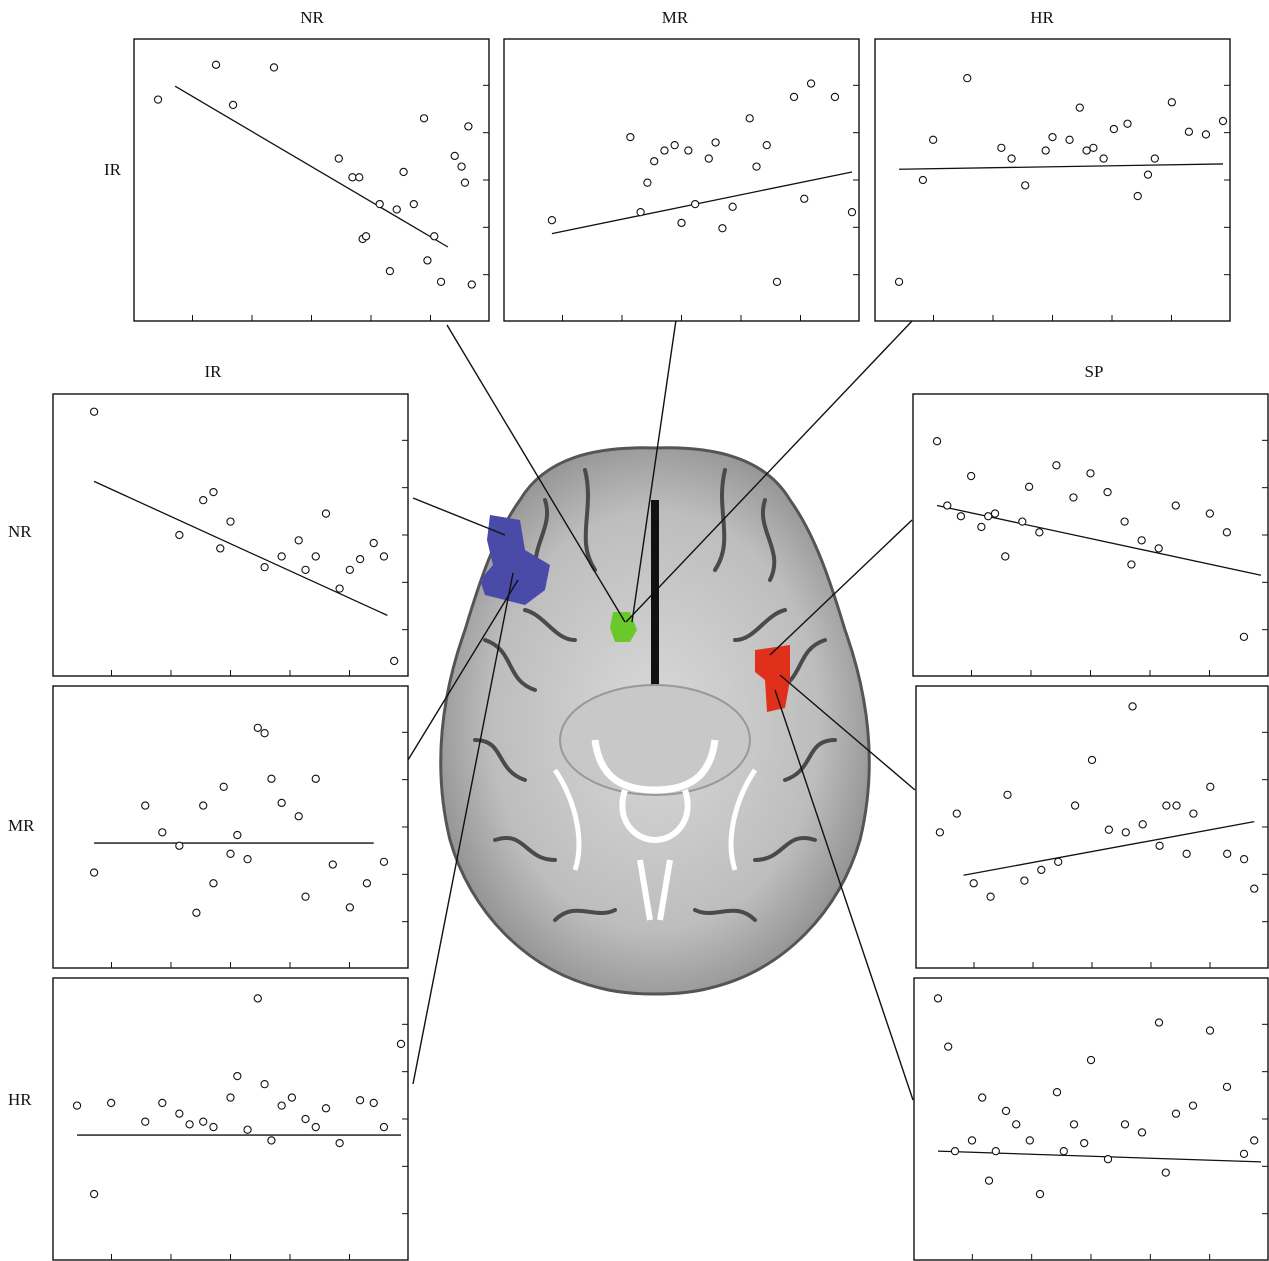 The height and width of the screenshot is (1261, 1269). I want to click on scatter-sp-vs-hr, so click(1091, 1119).